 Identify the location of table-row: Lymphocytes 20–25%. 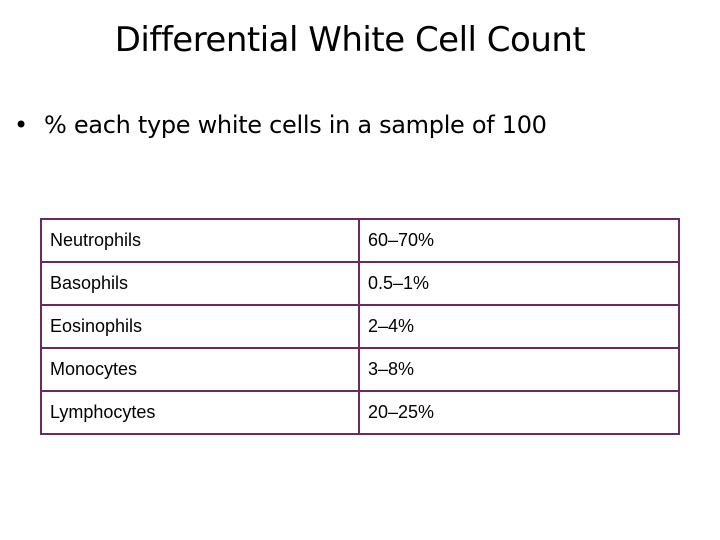
(360, 412).